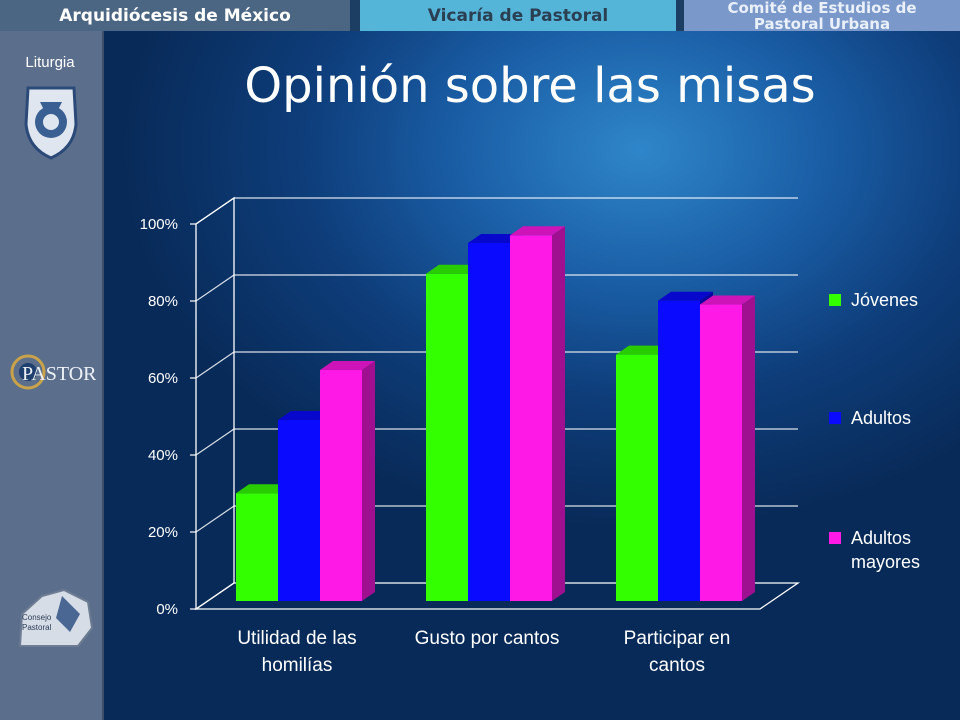  I want to click on x-tick-label: Gusto por cantos, so click(487, 638).